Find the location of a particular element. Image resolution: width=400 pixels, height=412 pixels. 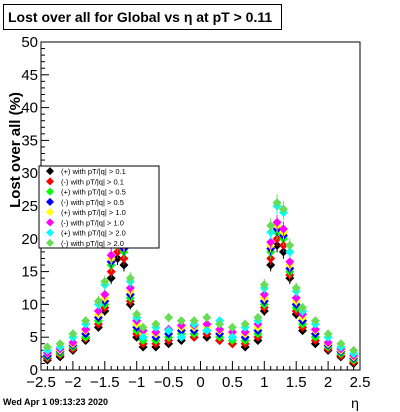

legend-entry: (-) with pT/|q| > 2.0 is located at coordinates (92, 243).